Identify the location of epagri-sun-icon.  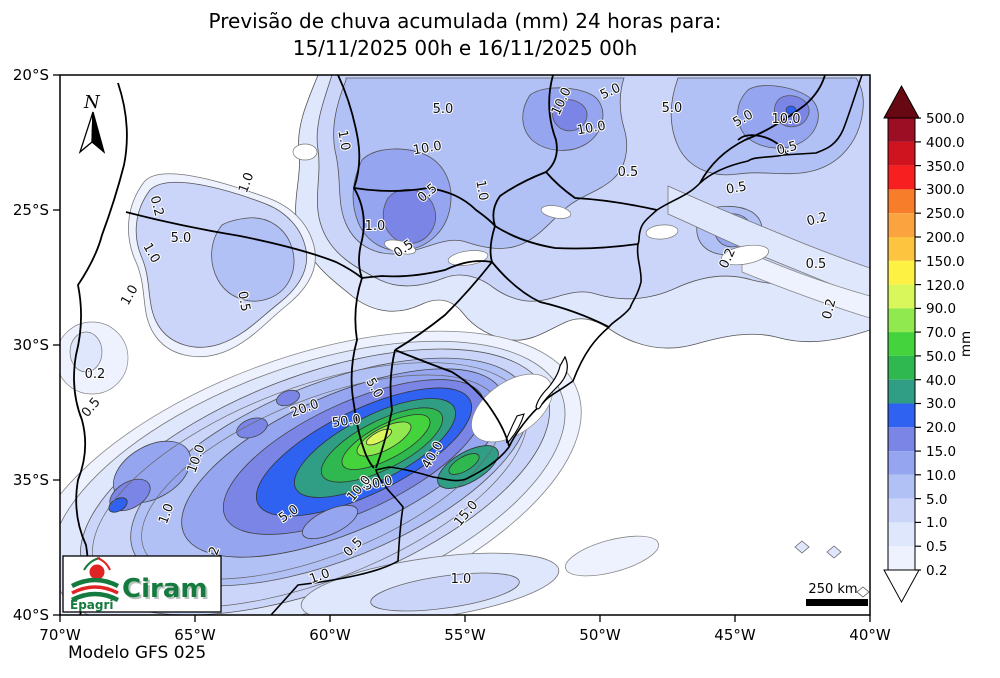
(97, 572).